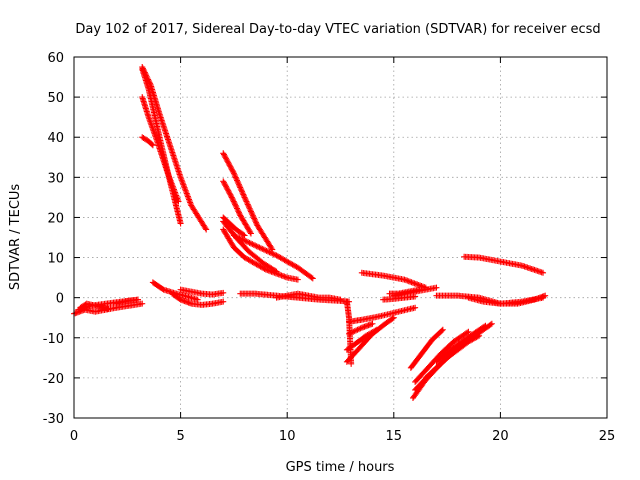 This screenshot has height=480, width=640. What do you see at coordinates (55, 178) in the screenshot?
I see `y-tick-label: 30` at bounding box center [55, 178].